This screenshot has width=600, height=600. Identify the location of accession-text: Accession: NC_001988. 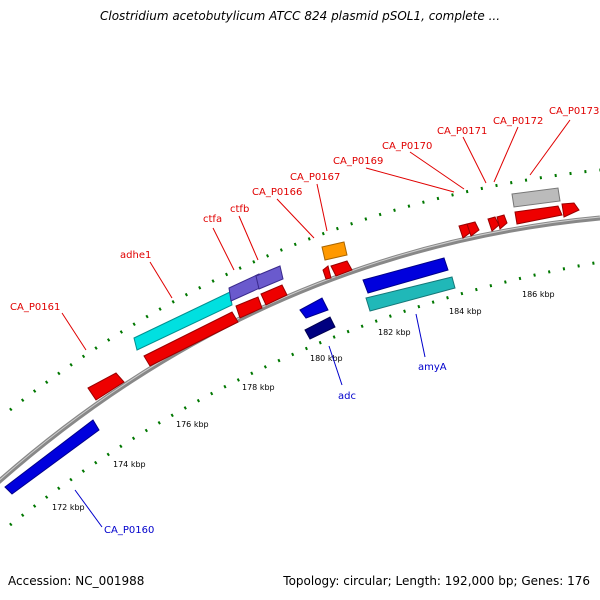
(76, 581).